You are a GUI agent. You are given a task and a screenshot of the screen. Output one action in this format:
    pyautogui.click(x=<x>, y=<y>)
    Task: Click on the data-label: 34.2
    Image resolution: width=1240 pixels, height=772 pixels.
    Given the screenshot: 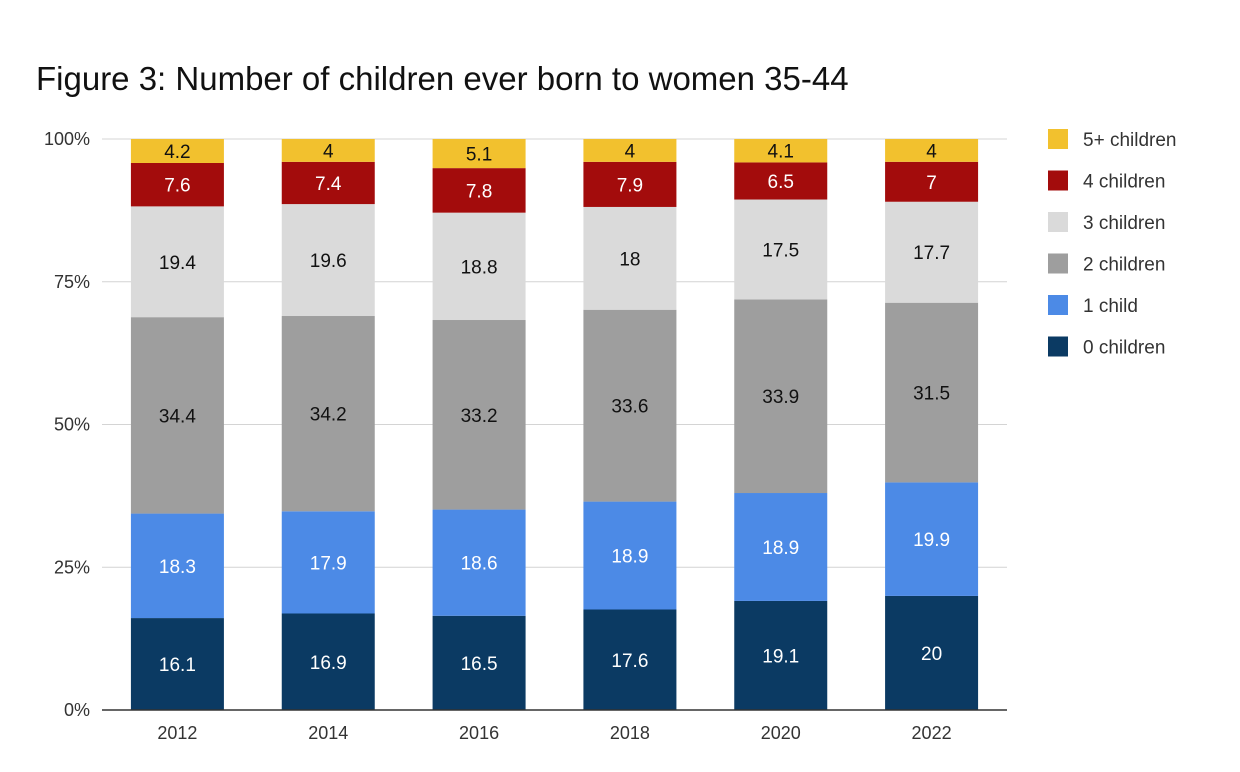 What is the action you would take?
    pyautogui.click(x=328, y=415)
    